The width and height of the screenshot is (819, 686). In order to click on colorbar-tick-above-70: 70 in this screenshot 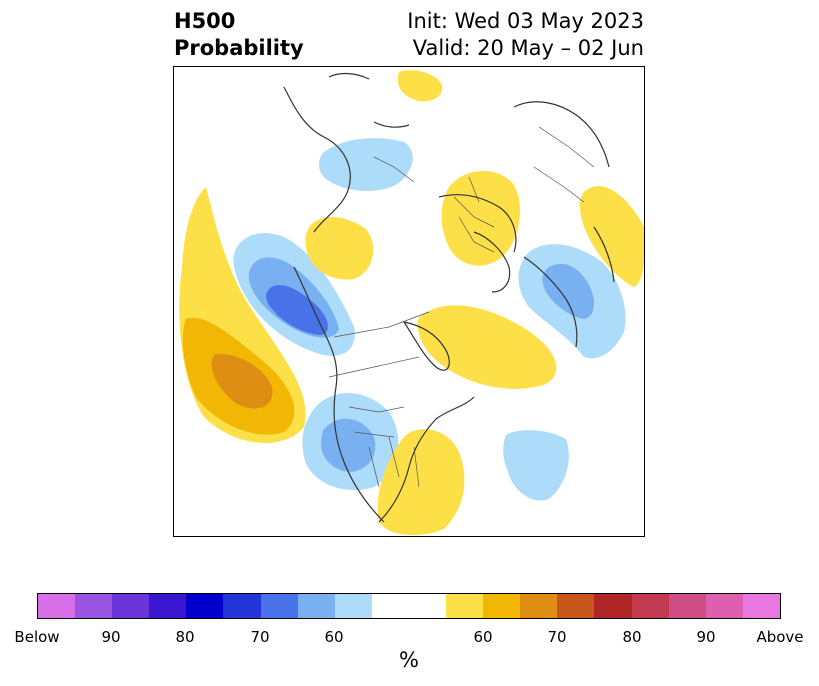, I will do `click(557, 637)`.